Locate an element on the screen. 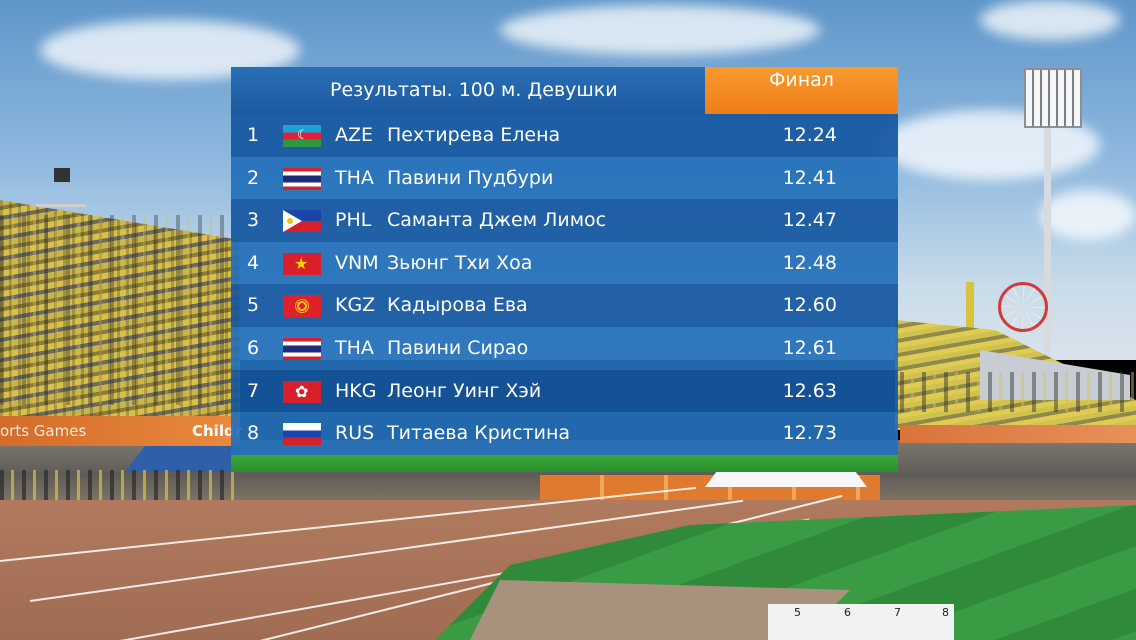  result-rank: 3 is located at coordinates (253, 220).